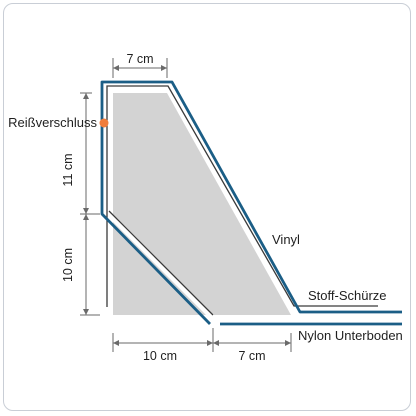 The height and width of the screenshot is (416, 416). What do you see at coordinates (286, 239) in the screenshot?
I see `label-vinyl: Vinyl` at bounding box center [286, 239].